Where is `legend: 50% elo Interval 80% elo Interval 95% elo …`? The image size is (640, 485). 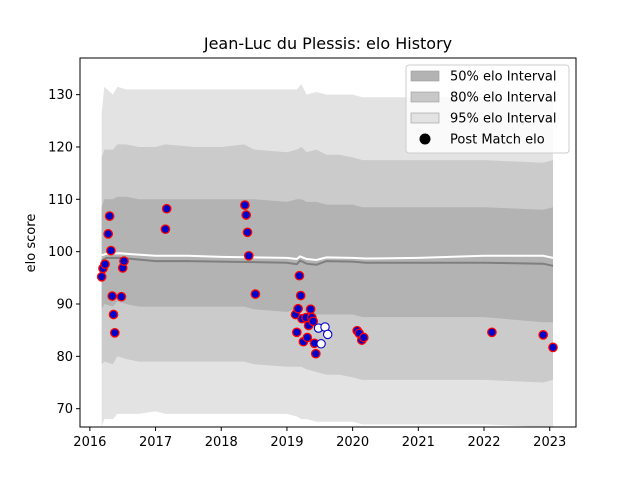 legend: 50% elo Interval 80% elo Interval 95% elo … is located at coordinates (487, 109).